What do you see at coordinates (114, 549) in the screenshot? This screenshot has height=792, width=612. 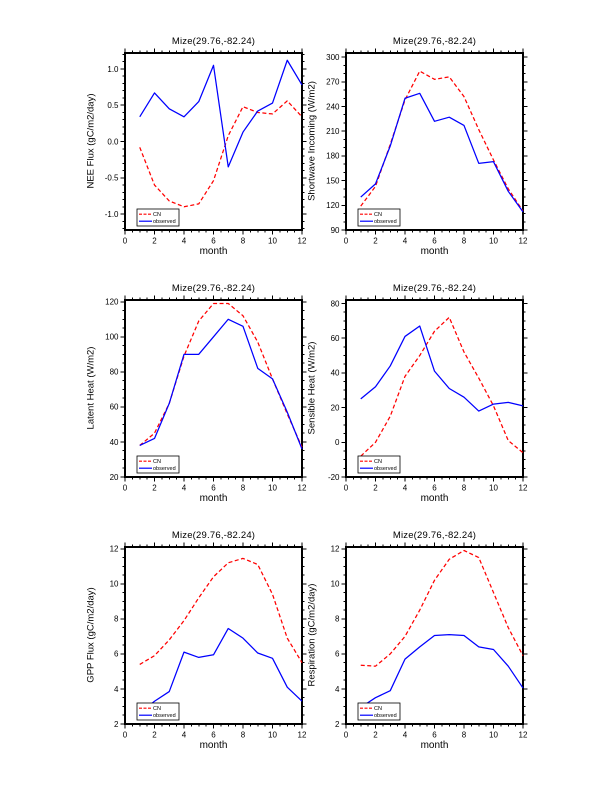 I see `y-tick-label: 12` at bounding box center [114, 549].